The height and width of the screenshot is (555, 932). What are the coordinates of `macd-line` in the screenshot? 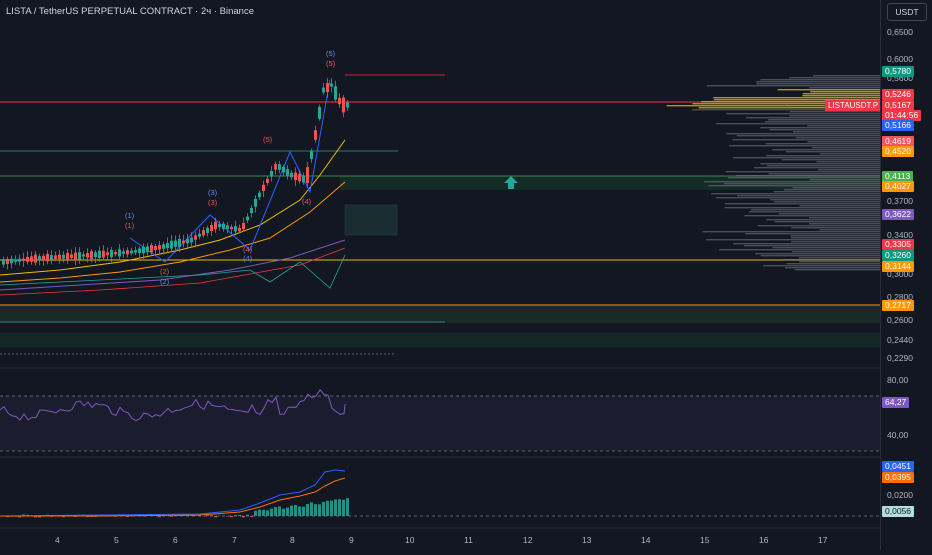 It's located at (172, 493).